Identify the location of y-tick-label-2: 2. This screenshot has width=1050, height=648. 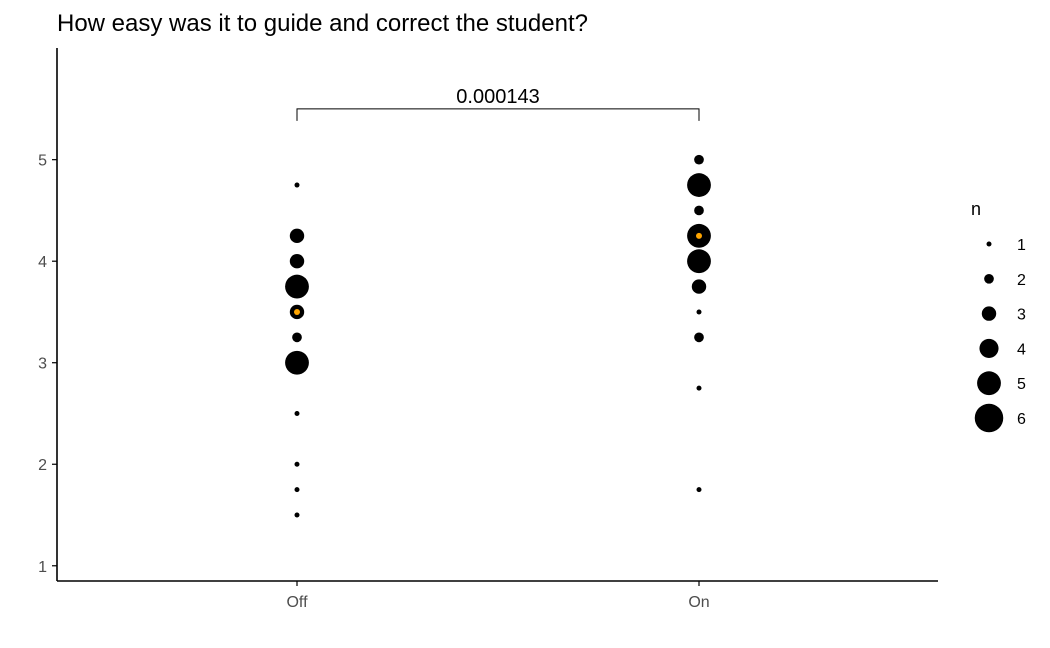
(42, 465).